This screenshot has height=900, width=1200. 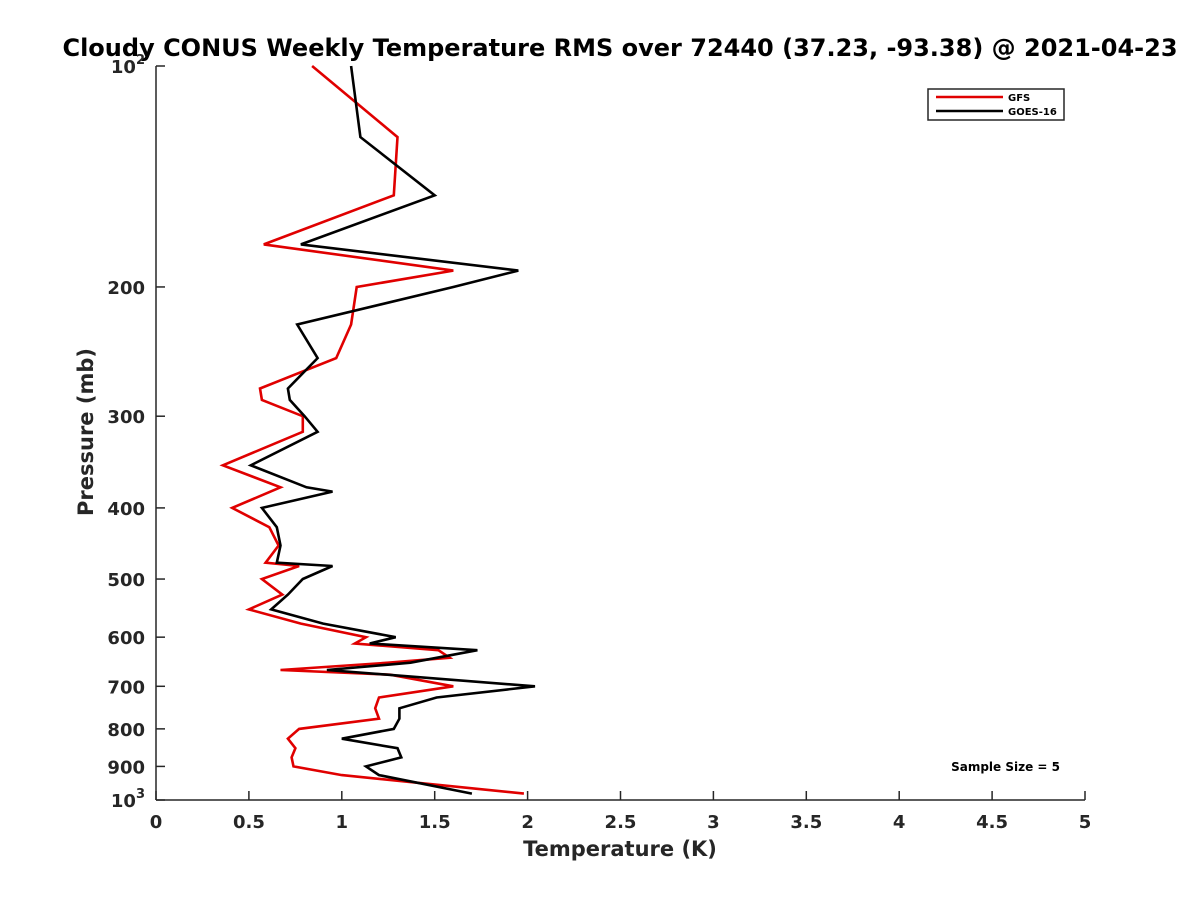 I want to click on y-axis-label: Pressure (mb), so click(x=86, y=432).